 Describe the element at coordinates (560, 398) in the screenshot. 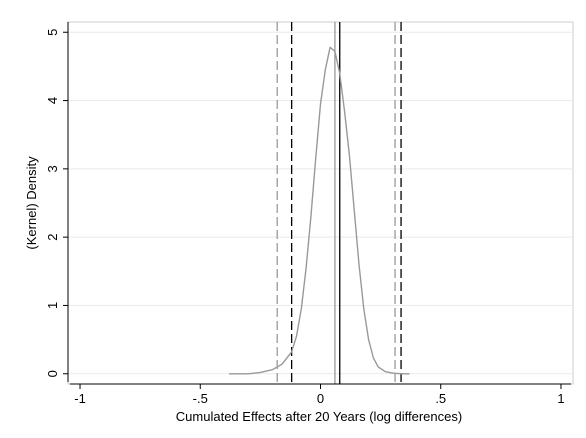

I see `x-tick-label: 1` at that location.